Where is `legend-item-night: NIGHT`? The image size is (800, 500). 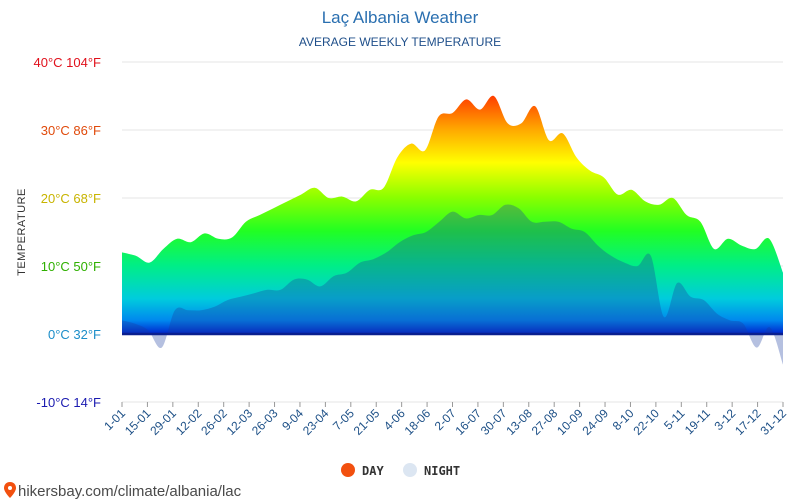
legend-item-night: NIGHT is located at coordinates (431, 470).